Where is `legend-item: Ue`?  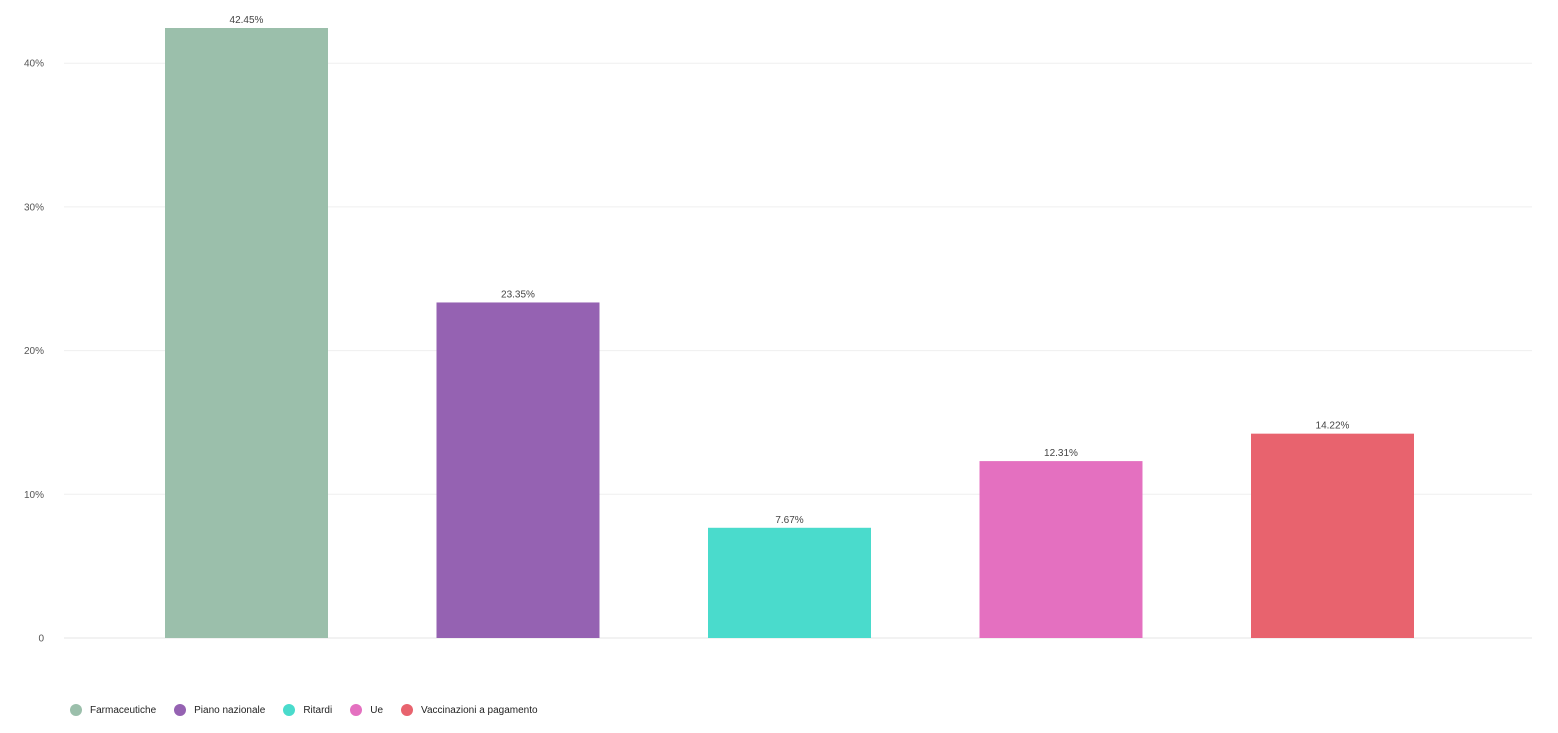 legend-item: Ue is located at coordinates (366, 710).